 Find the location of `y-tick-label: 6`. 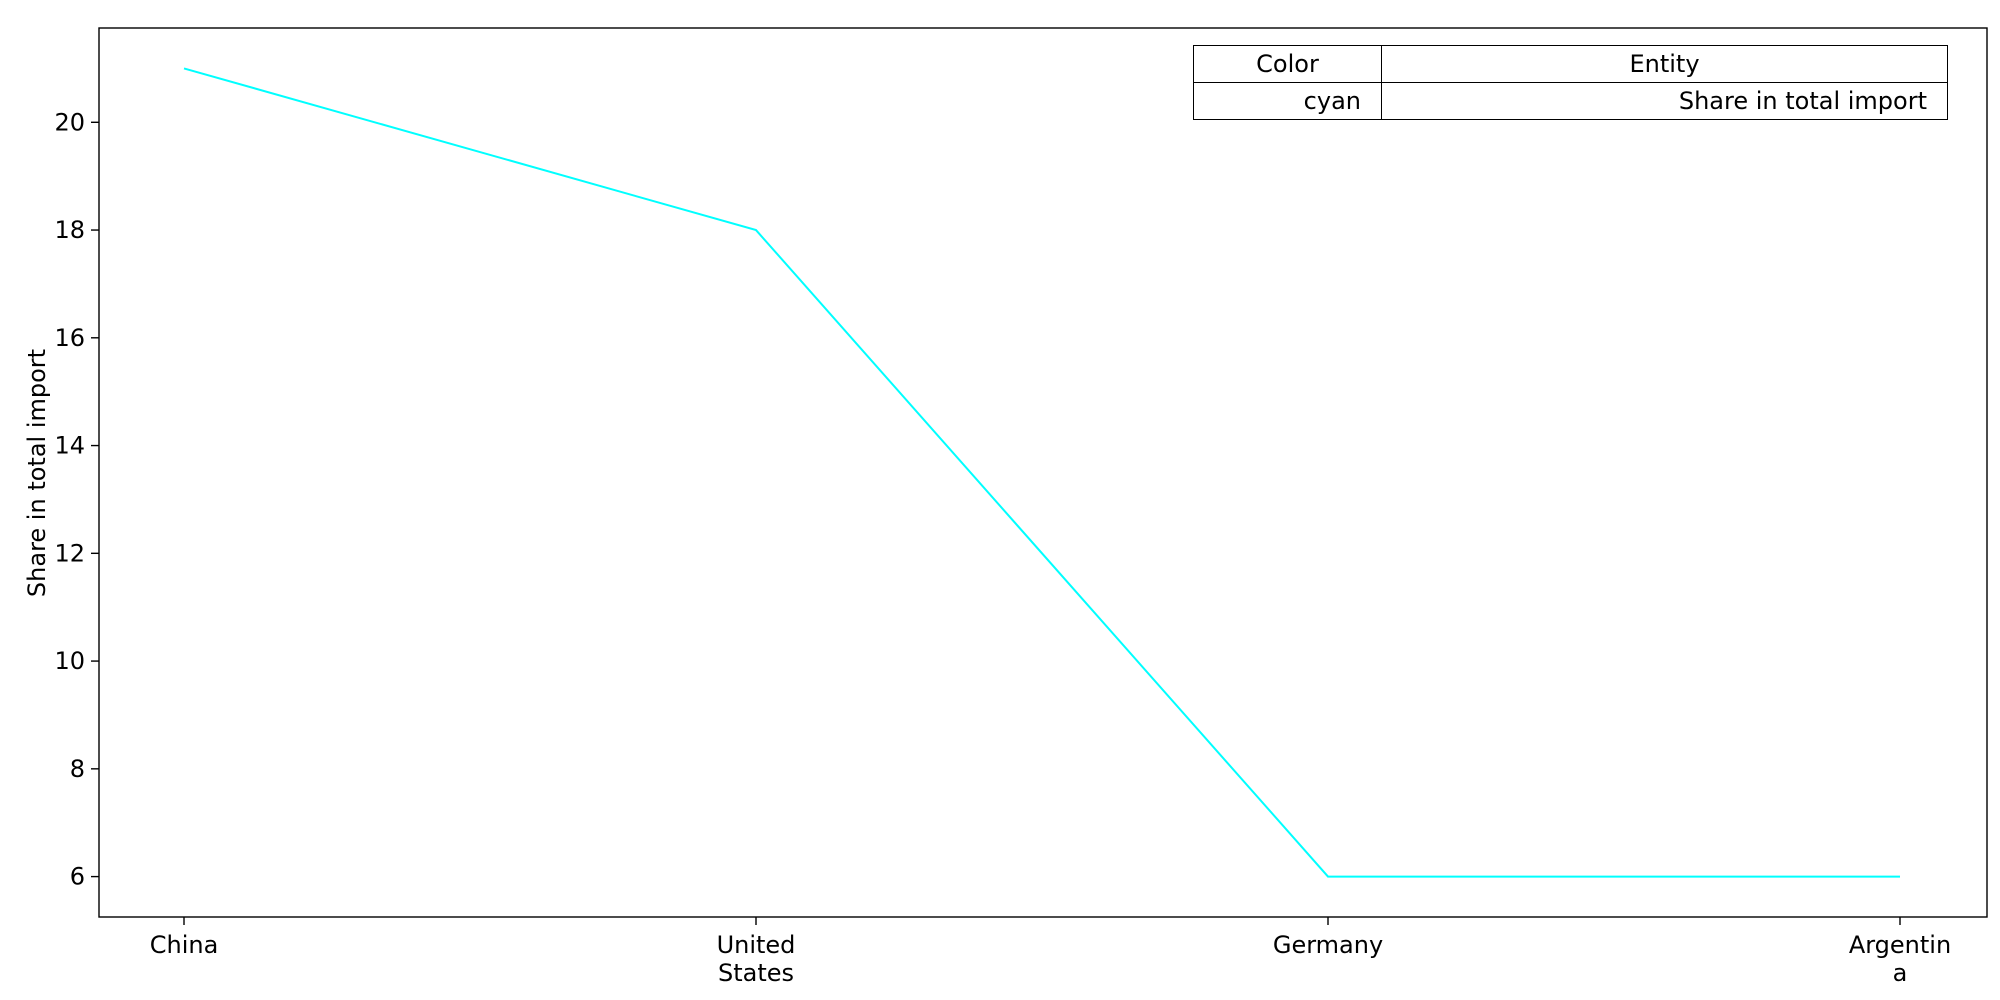

y-tick-label: 6 is located at coordinates (77, 877).